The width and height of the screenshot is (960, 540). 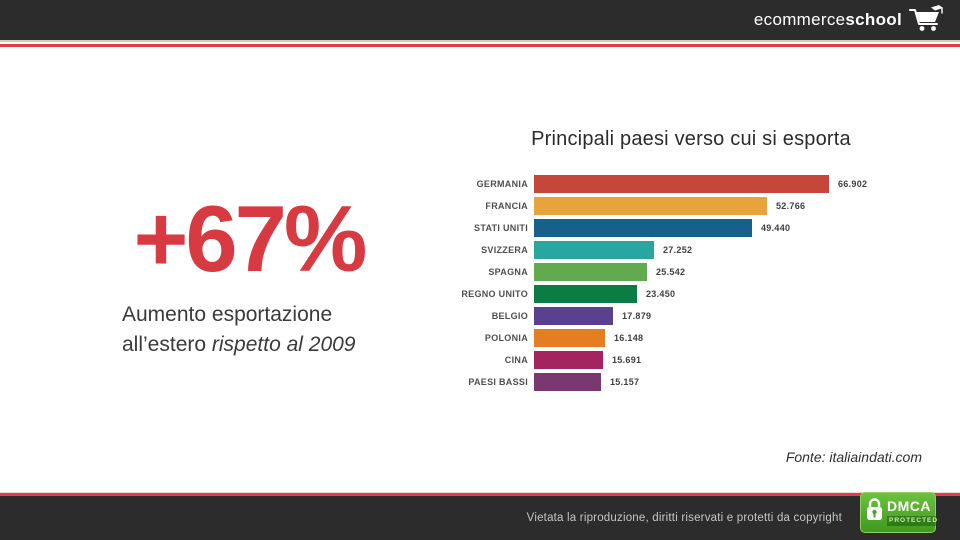 I want to click on lock-icon, so click(x=874, y=513).